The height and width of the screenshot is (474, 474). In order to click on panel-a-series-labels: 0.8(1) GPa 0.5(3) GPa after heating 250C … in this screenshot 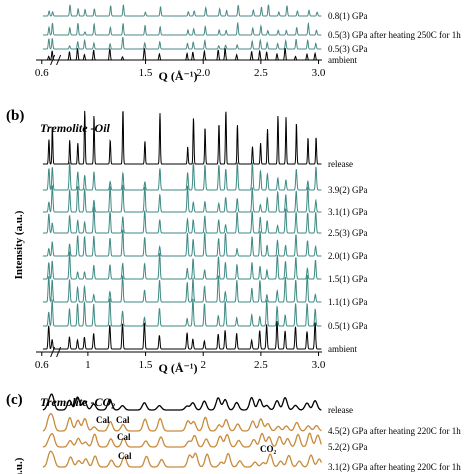, I will do `click(394, 38)`.